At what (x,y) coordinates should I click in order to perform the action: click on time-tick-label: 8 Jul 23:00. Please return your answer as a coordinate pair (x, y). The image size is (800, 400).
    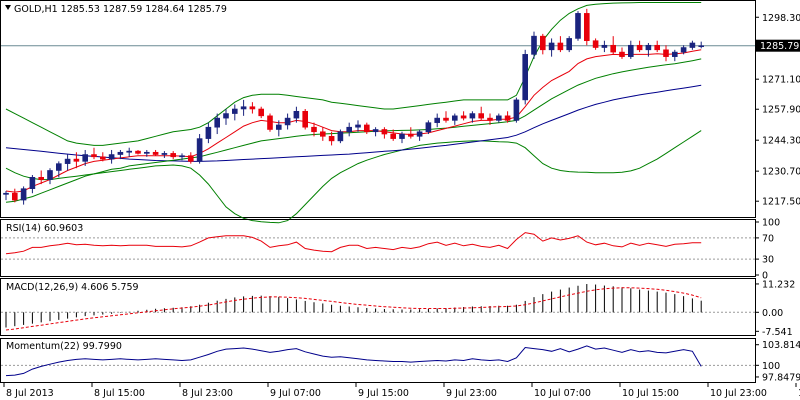
    Looking at the image, I should click on (207, 393).